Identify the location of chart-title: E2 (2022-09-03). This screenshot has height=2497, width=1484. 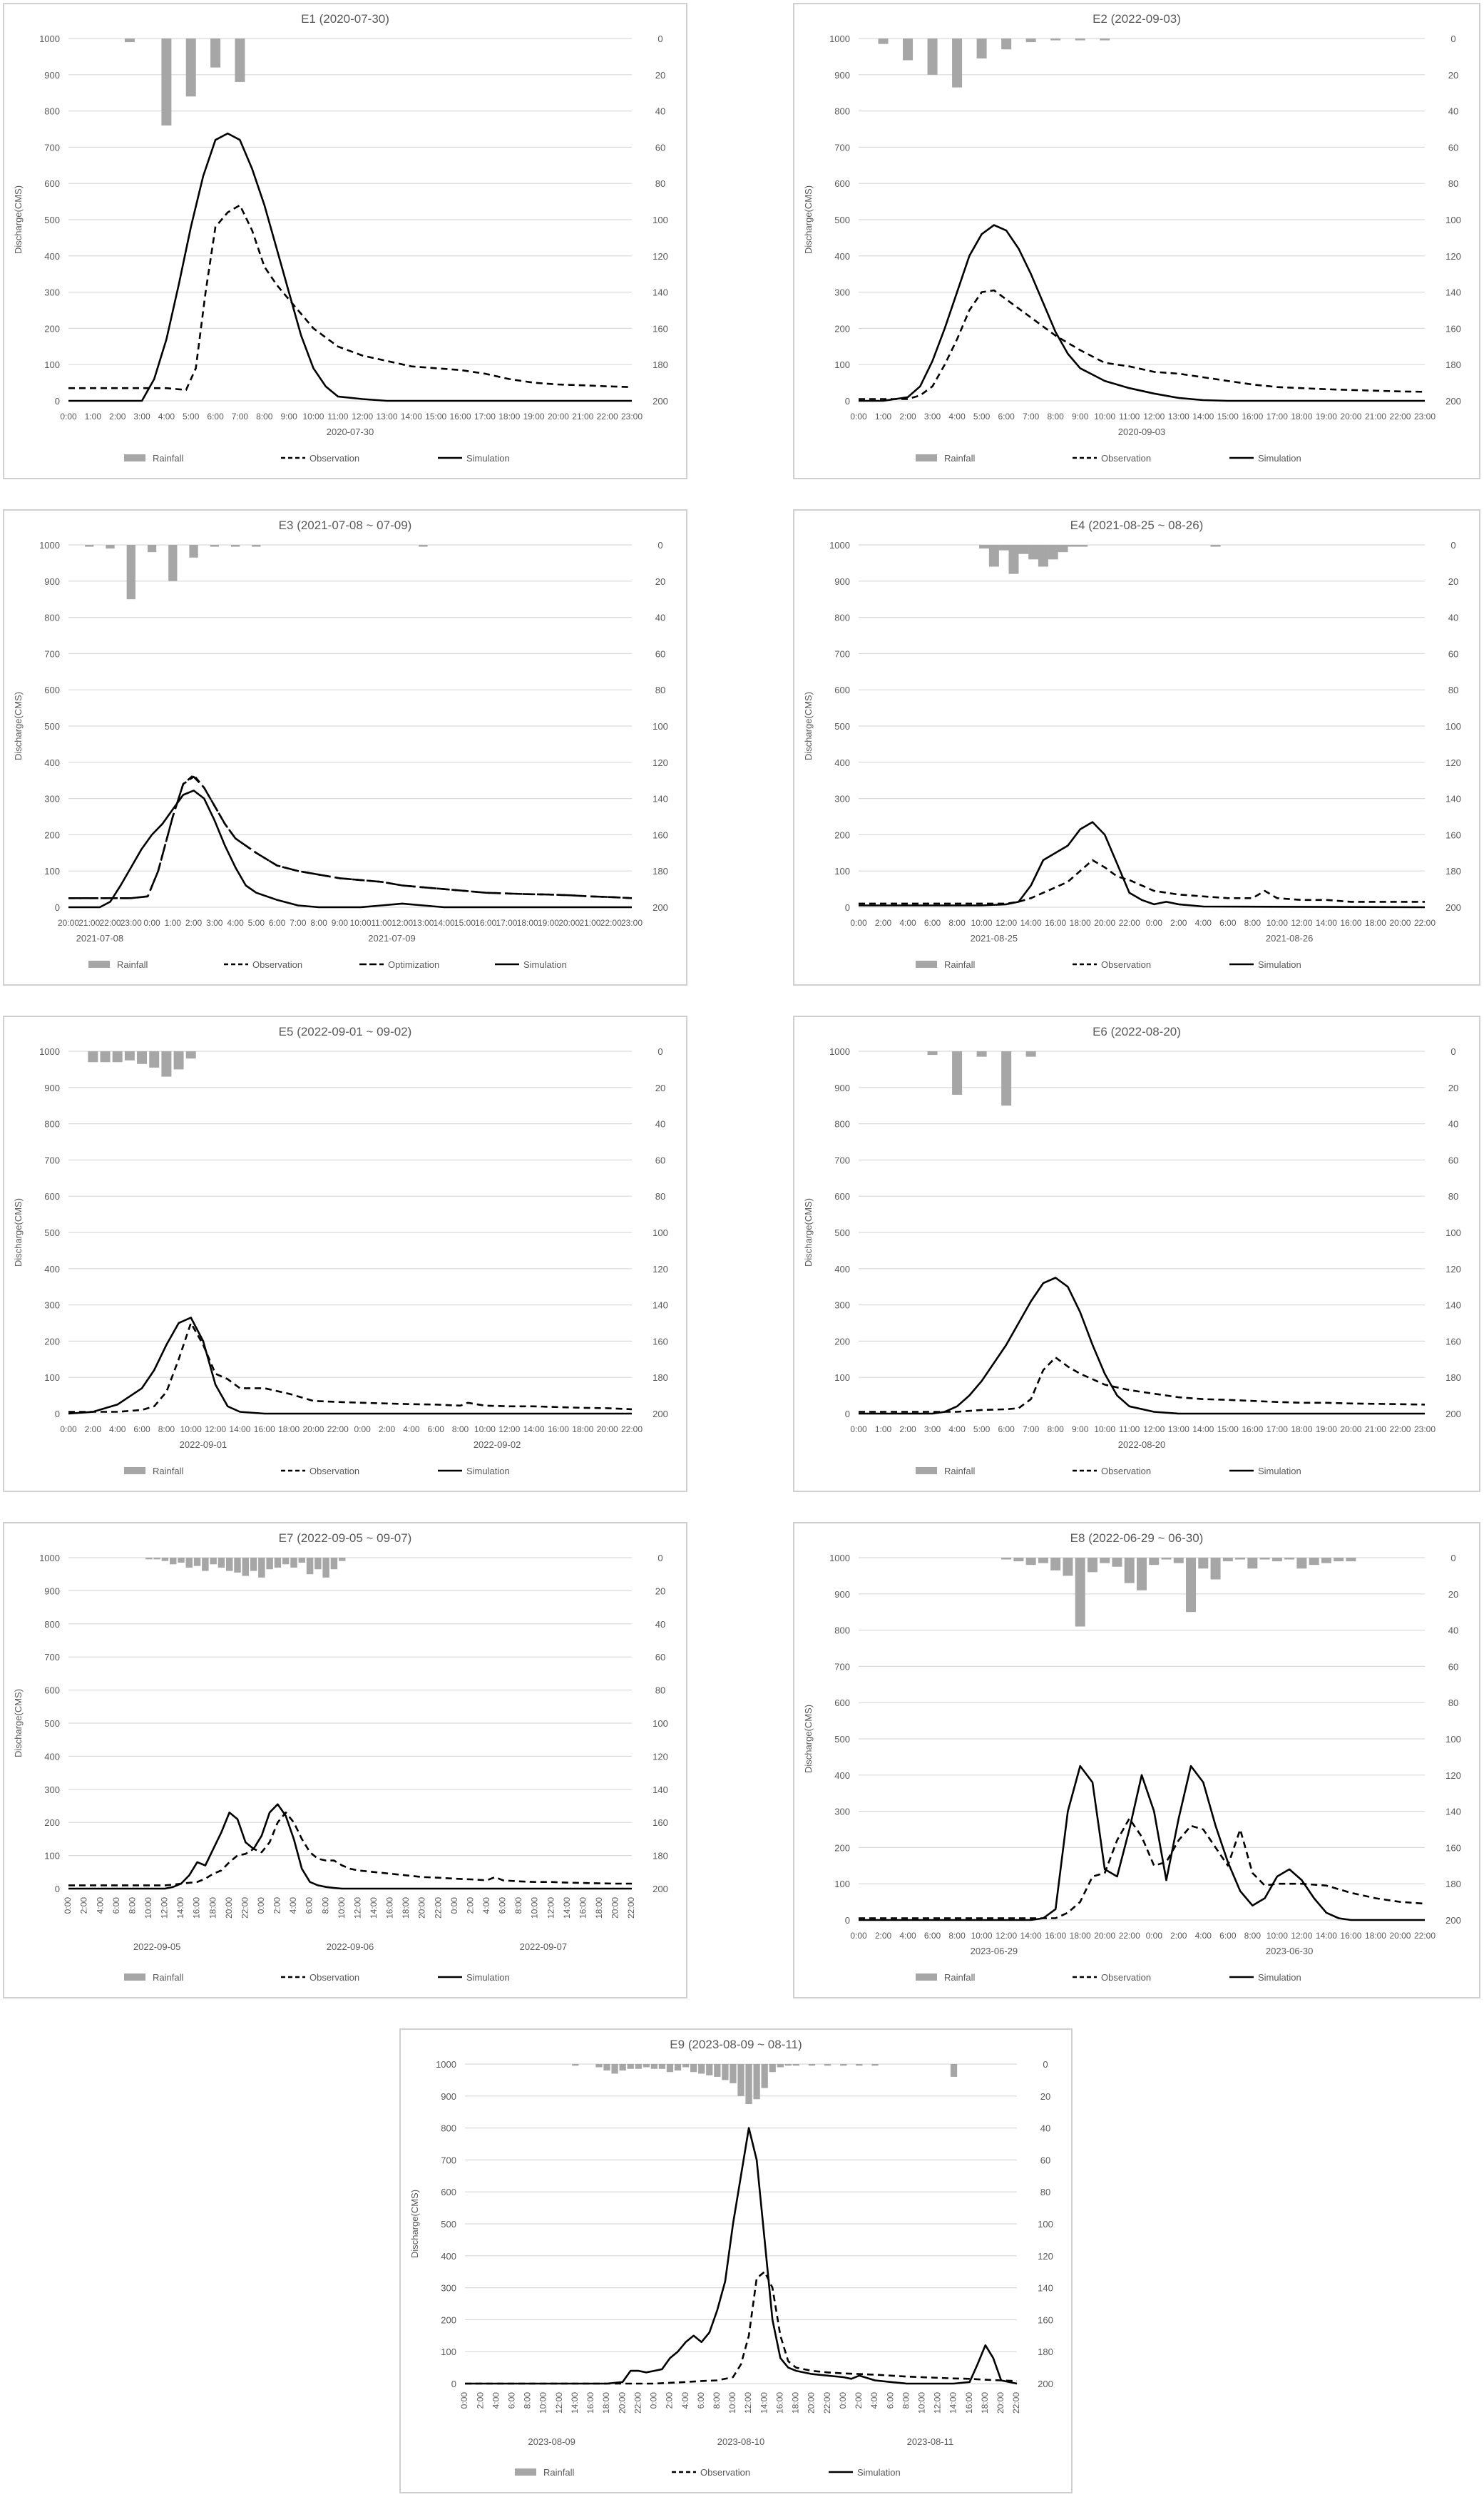
(1136, 19).